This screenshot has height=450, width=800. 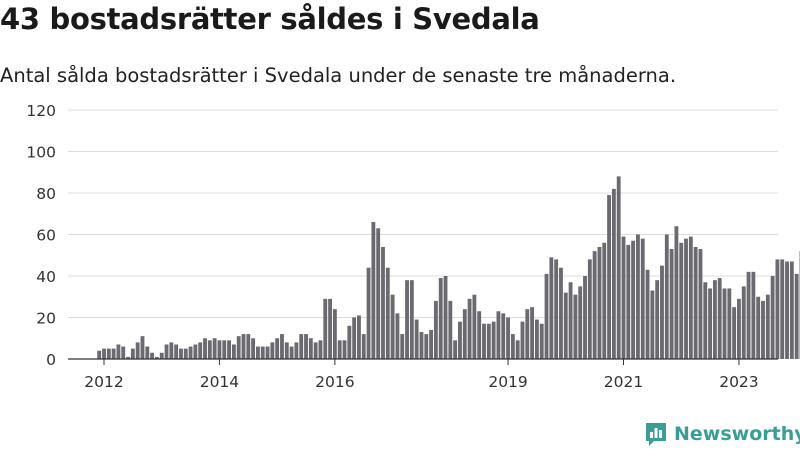 What do you see at coordinates (51, 360) in the screenshot?
I see `y-tick-label: 0` at bounding box center [51, 360].